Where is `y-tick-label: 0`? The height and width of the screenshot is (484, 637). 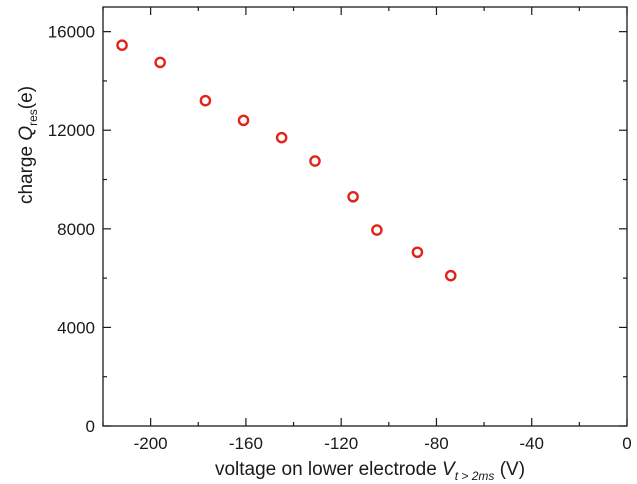
y-tick-label: 0 is located at coordinates (90, 426).